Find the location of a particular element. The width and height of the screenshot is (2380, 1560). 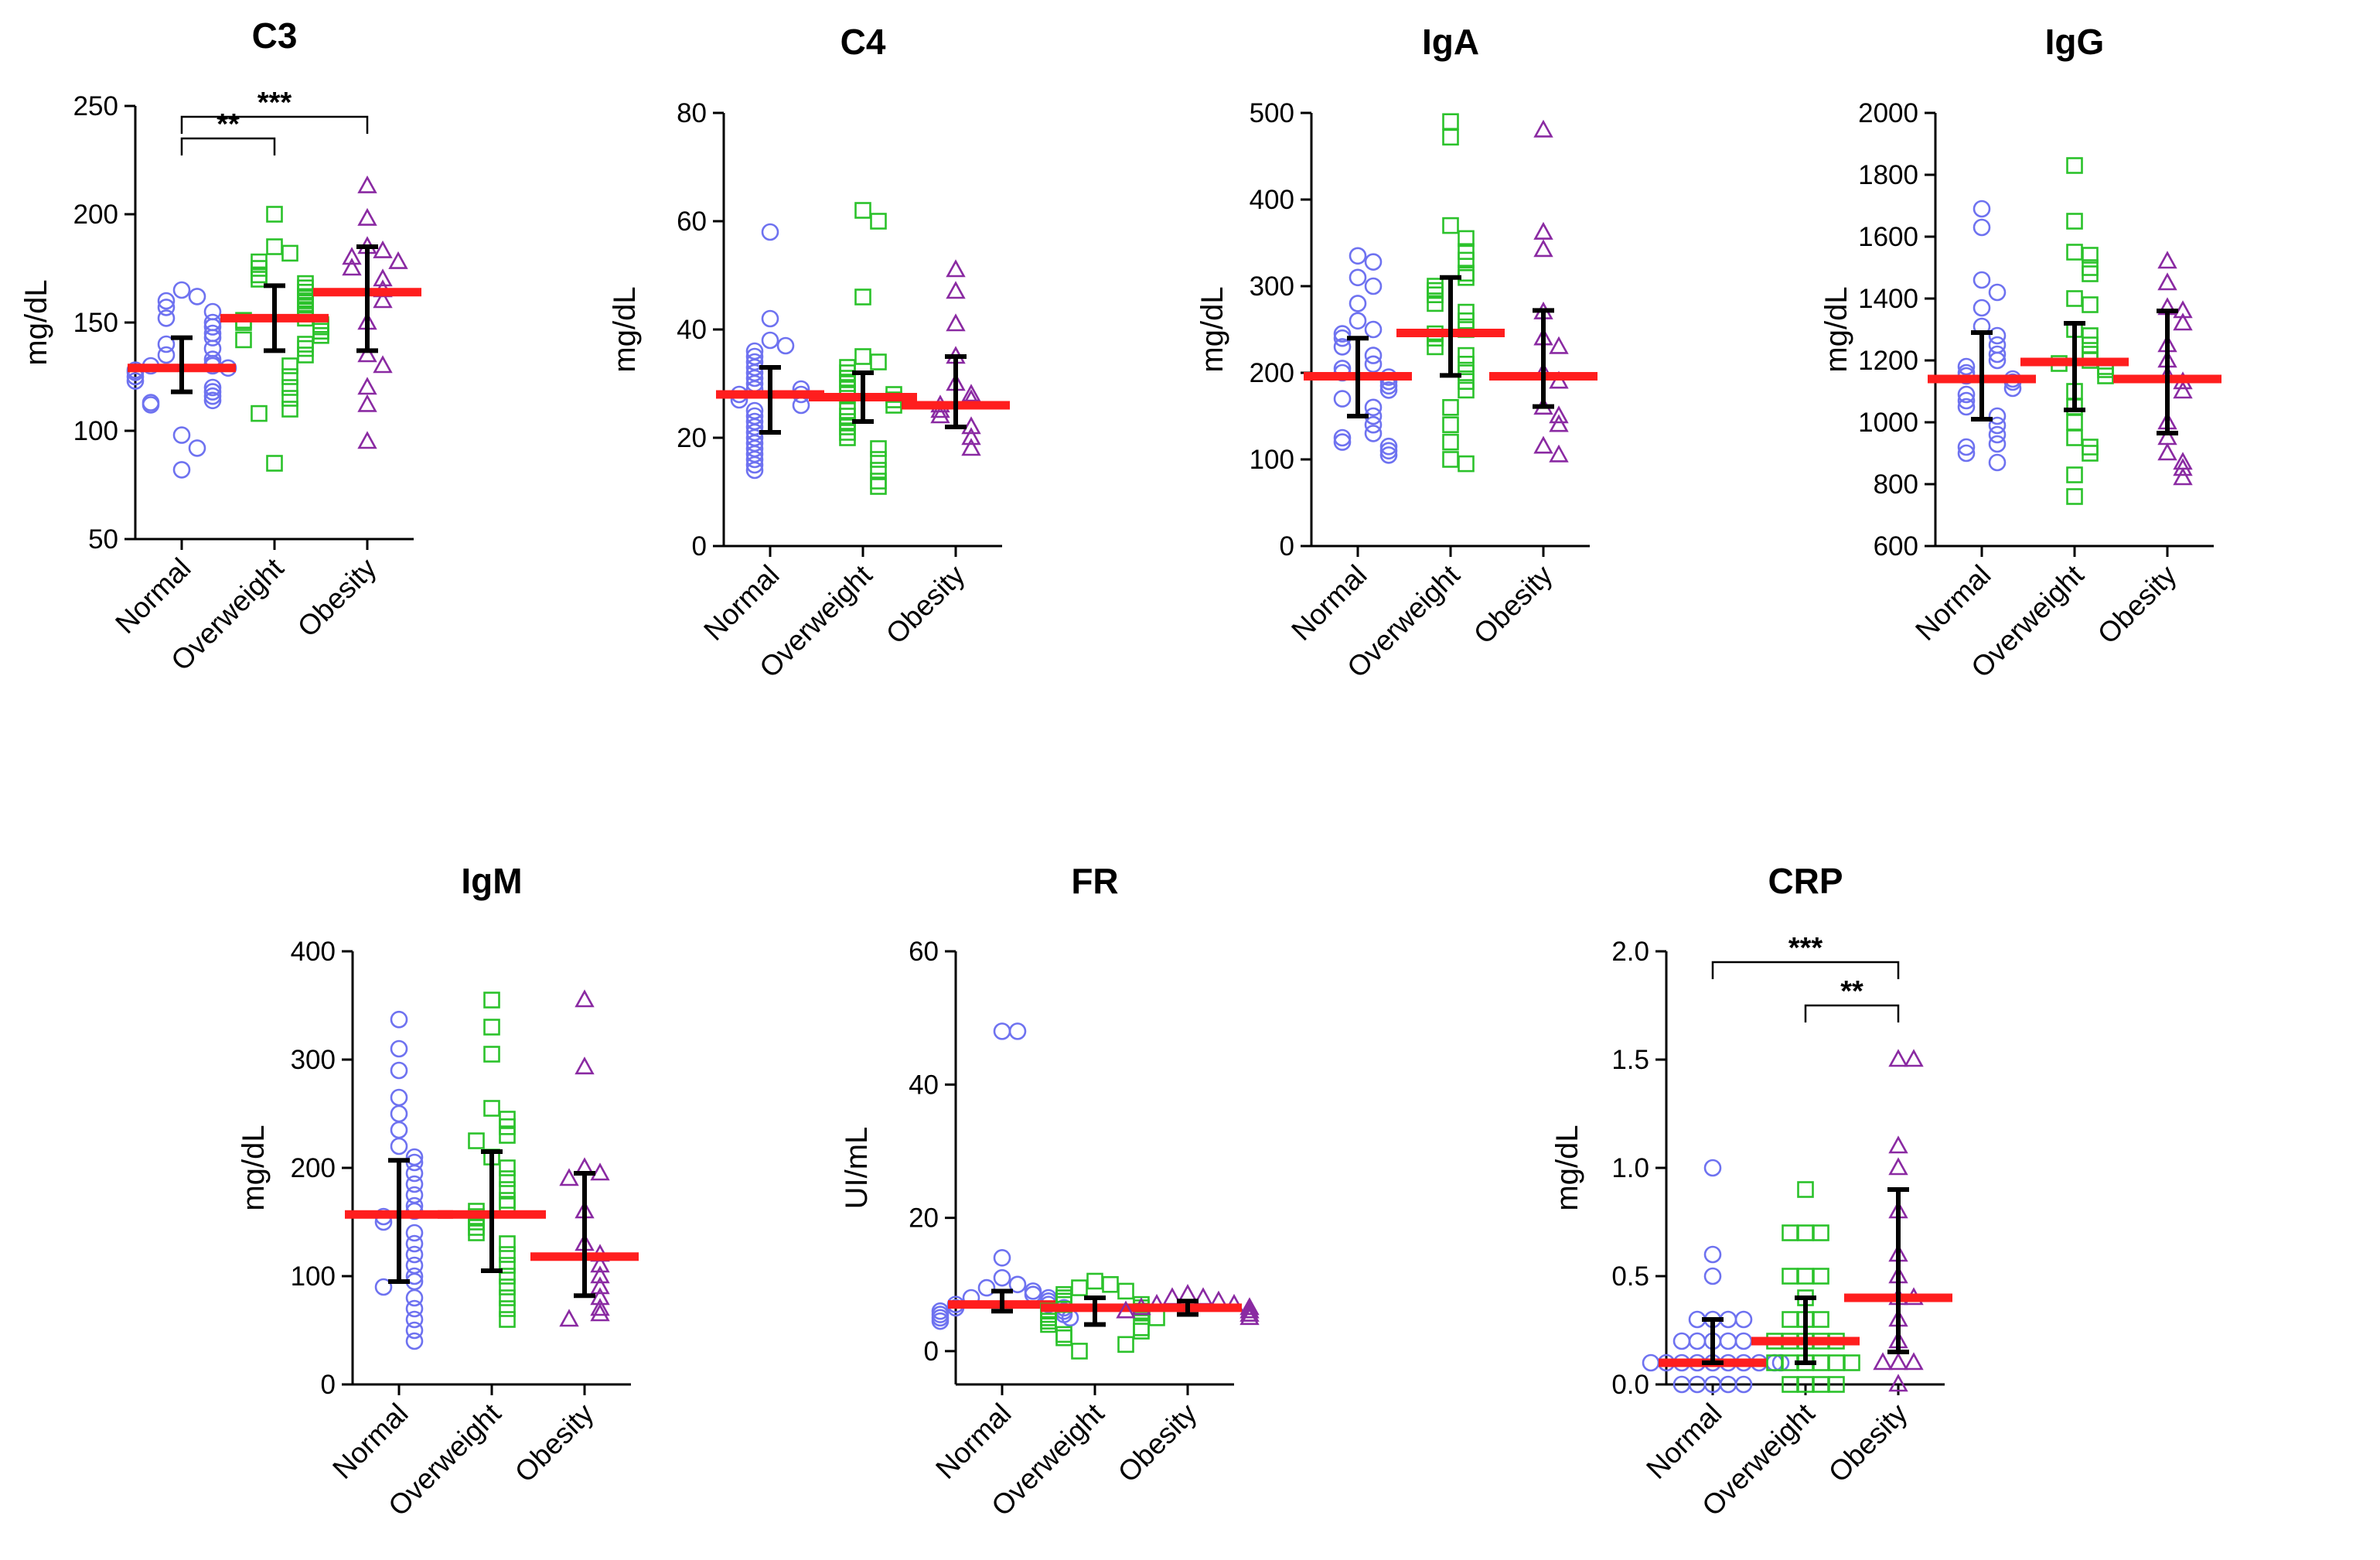

y-tick-label: 2.0 is located at coordinates (1630, 952).